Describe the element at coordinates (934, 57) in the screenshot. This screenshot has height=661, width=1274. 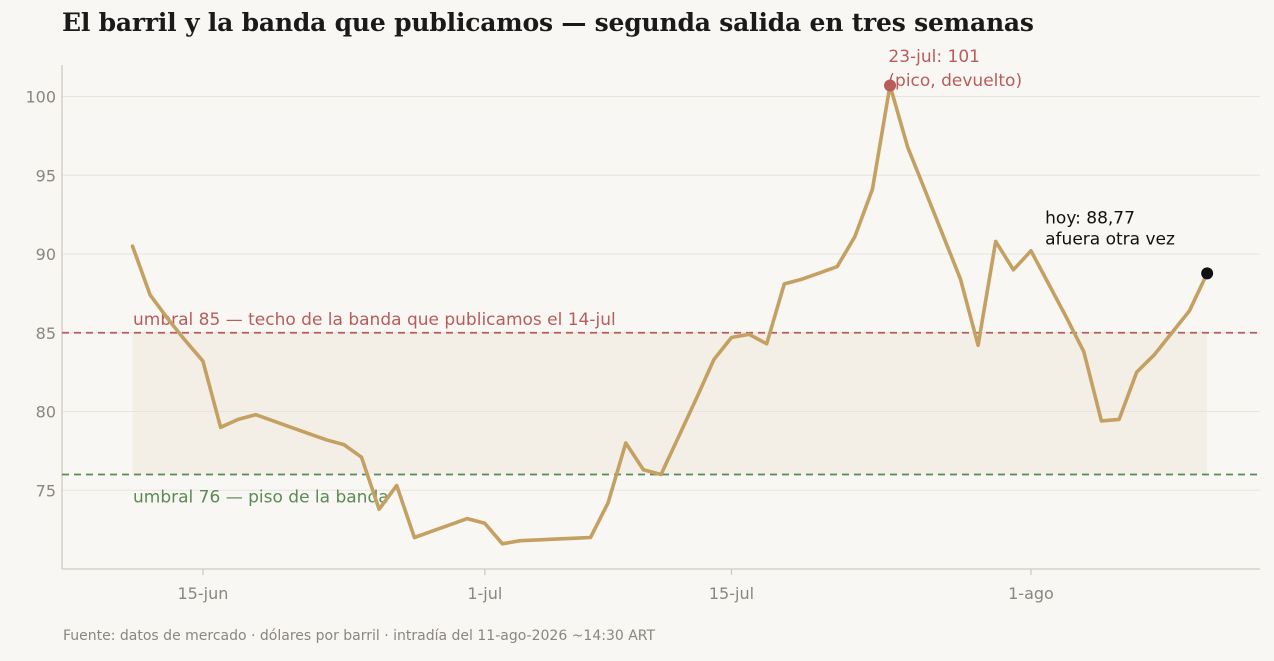
I see `peak-annotation: 23-jul: 101` at that location.